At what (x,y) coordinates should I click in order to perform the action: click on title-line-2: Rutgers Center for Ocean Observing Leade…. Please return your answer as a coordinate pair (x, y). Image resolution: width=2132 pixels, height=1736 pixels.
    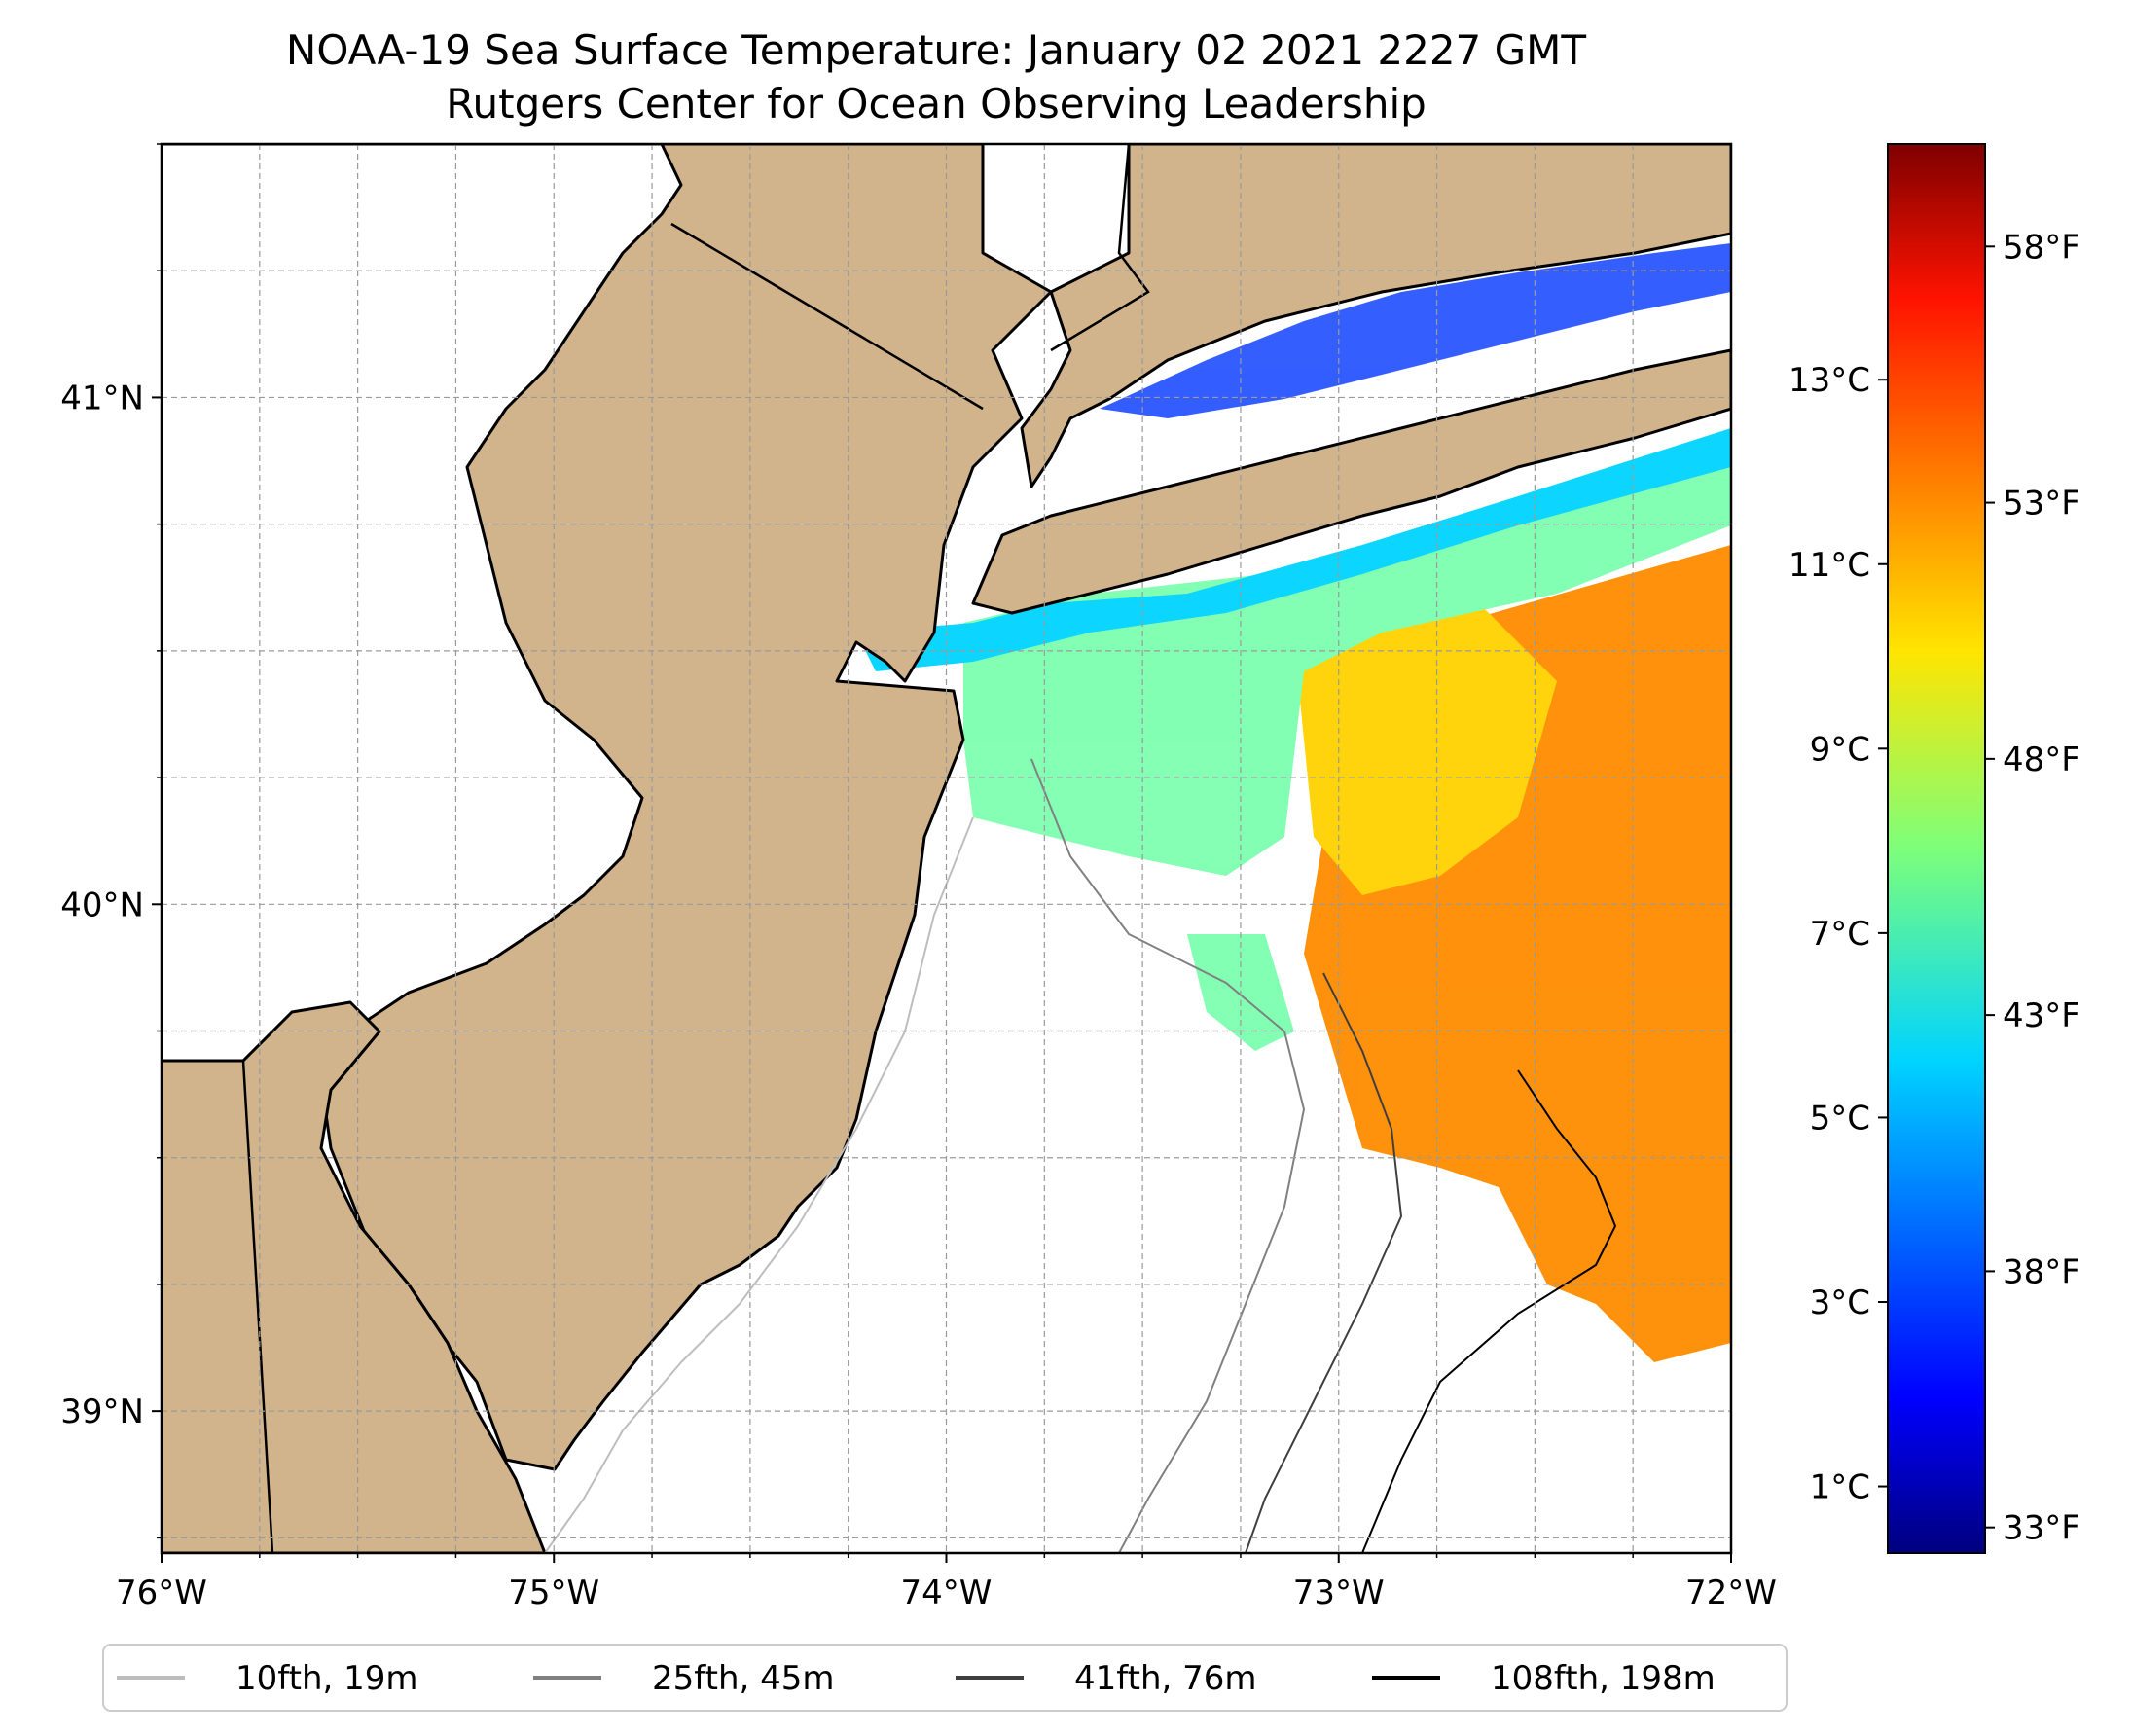
    Looking at the image, I should click on (937, 104).